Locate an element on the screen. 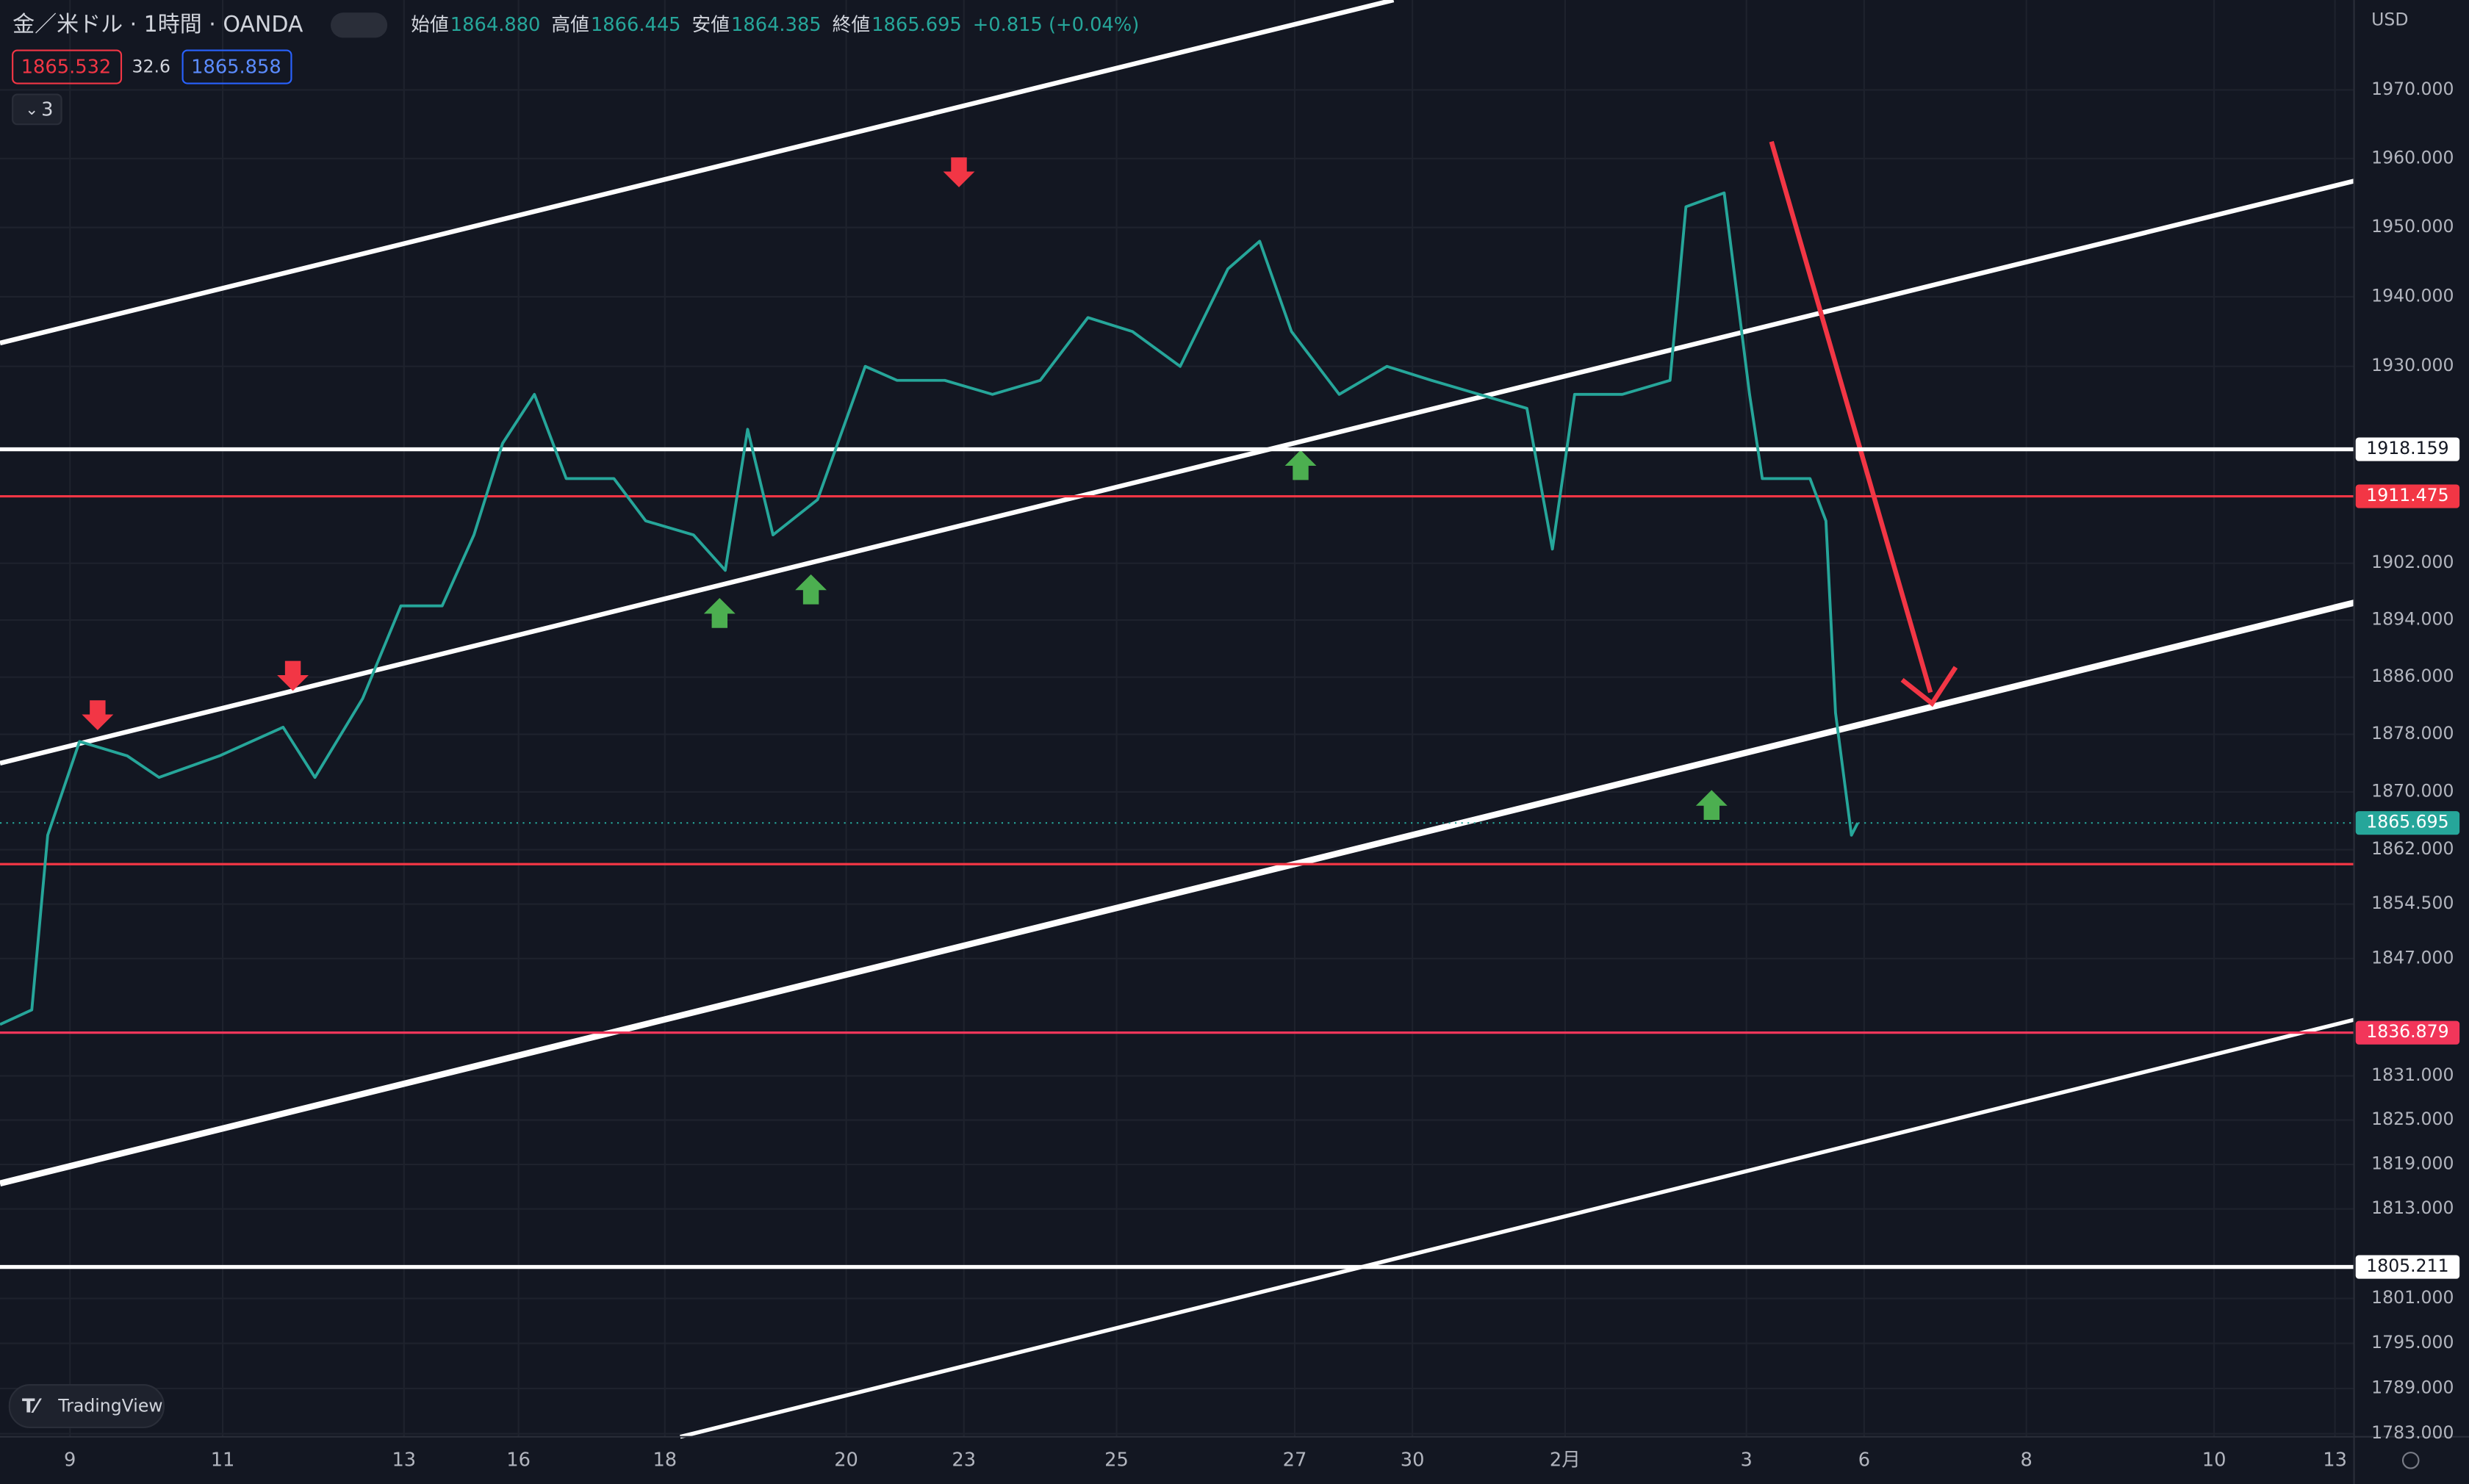 This screenshot has width=2469, height=1484. currency: USD is located at coordinates (2389, 19).